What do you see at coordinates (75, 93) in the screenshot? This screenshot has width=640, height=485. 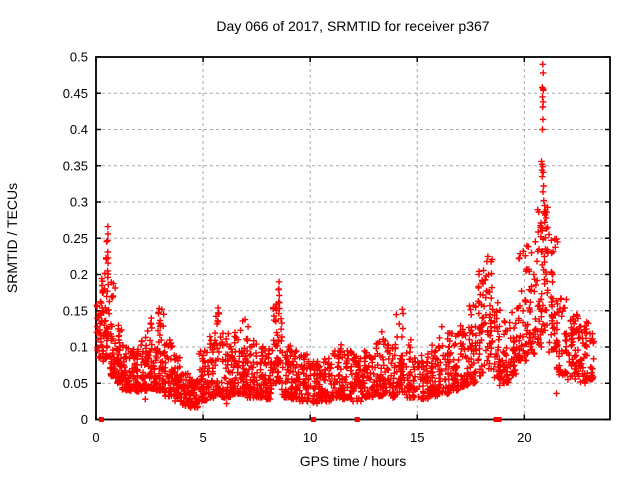 I see `y-tick-label: 0.45` at bounding box center [75, 93].